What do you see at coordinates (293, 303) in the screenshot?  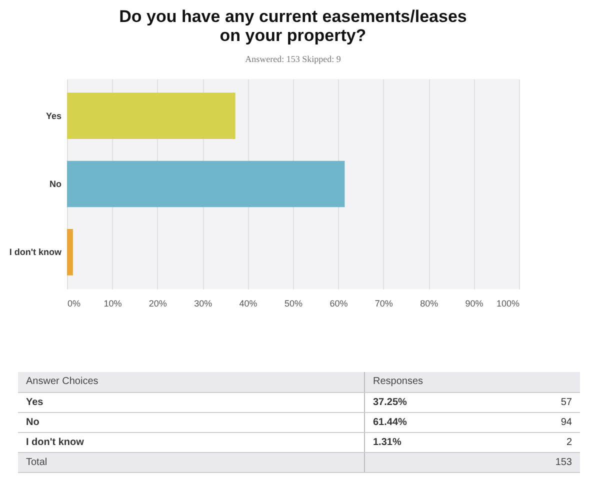 I see `x-tick-label: 50%` at bounding box center [293, 303].